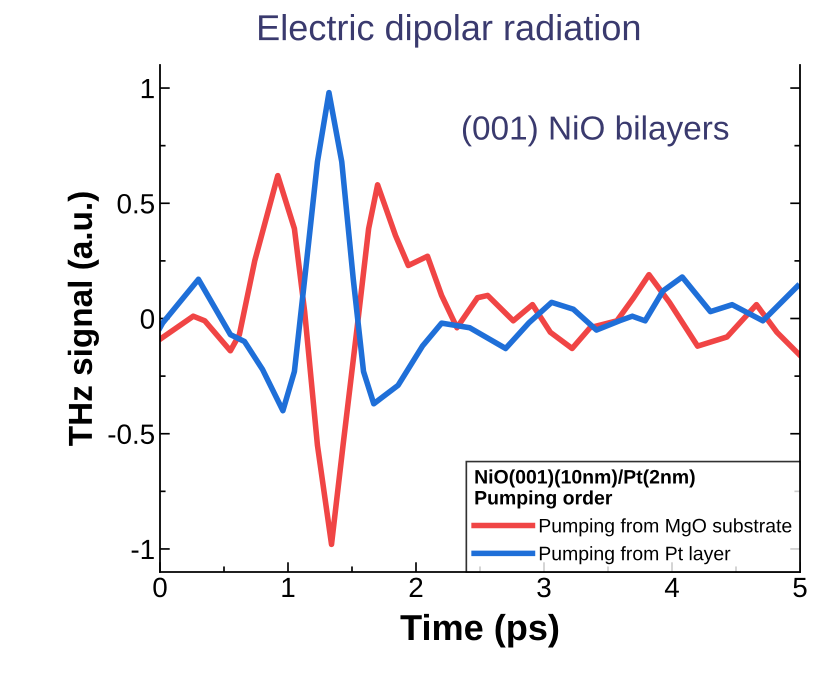  I want to click on x-tick-label: 1, so click(288, 587).